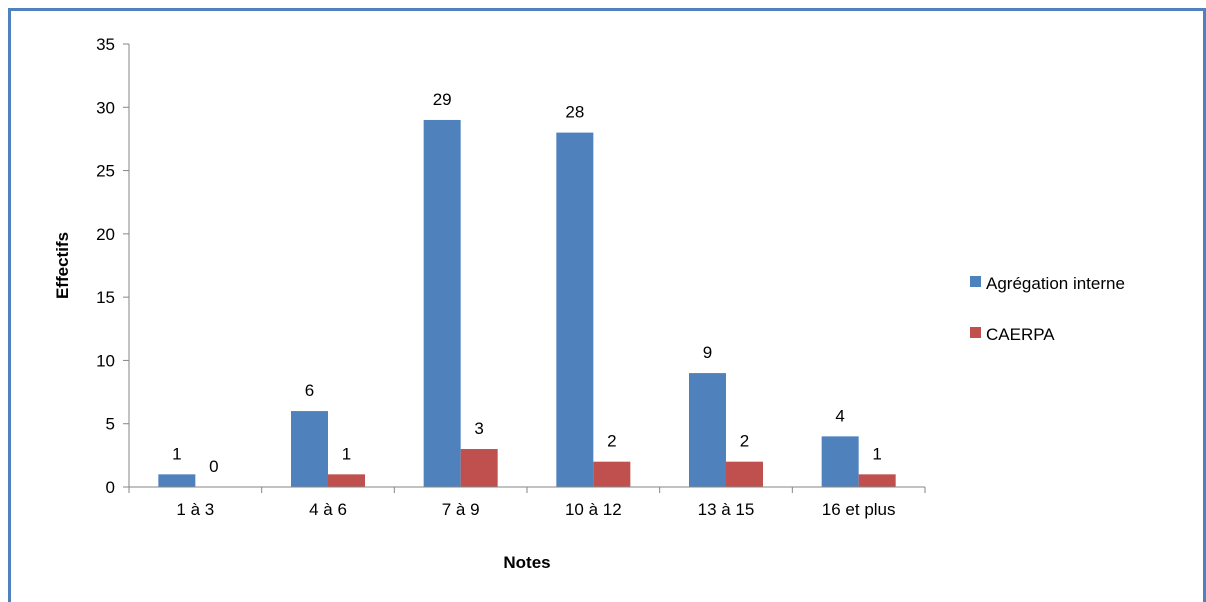 The image size is (1206, 602). I want to click on data-label-caerpa: 0, so click(213, 466).